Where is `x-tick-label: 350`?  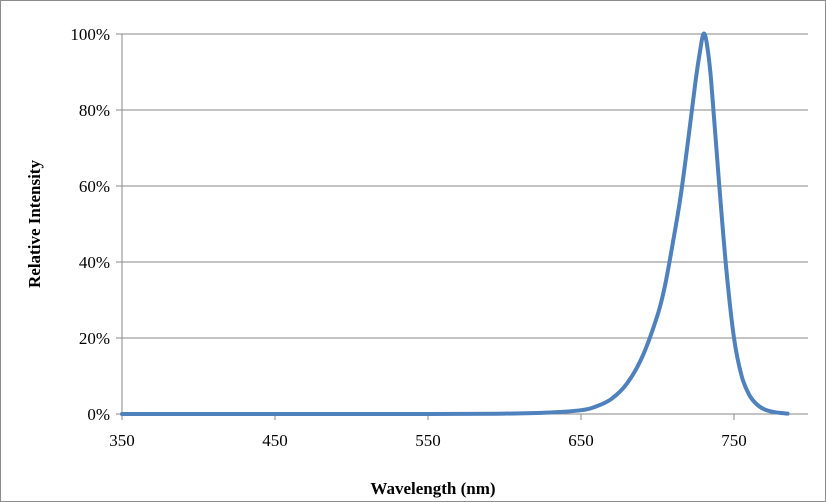
x-tick-label: 350 is located at coordinates (122, 440).